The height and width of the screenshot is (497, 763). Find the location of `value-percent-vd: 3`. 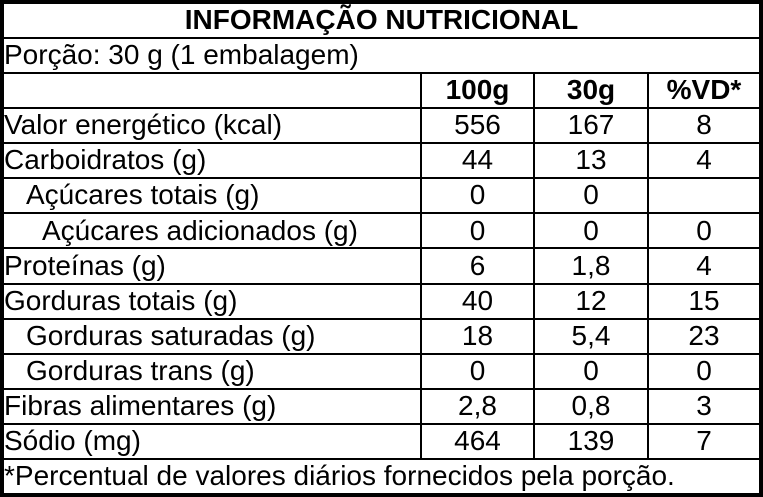

value-percent-vd: 3 is located at coordinates (704, 406).